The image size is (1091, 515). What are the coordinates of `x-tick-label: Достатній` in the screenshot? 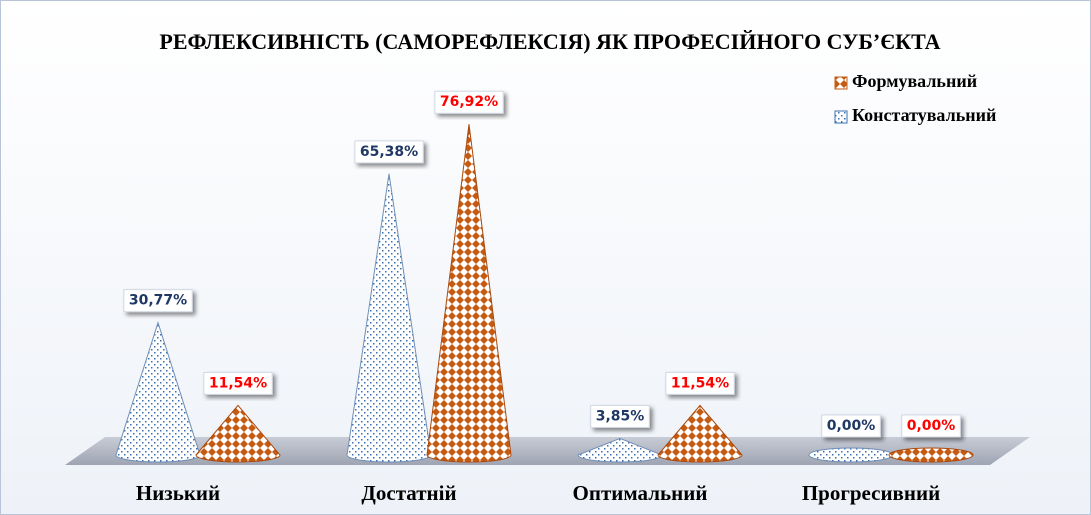 It's located at (408, 493).